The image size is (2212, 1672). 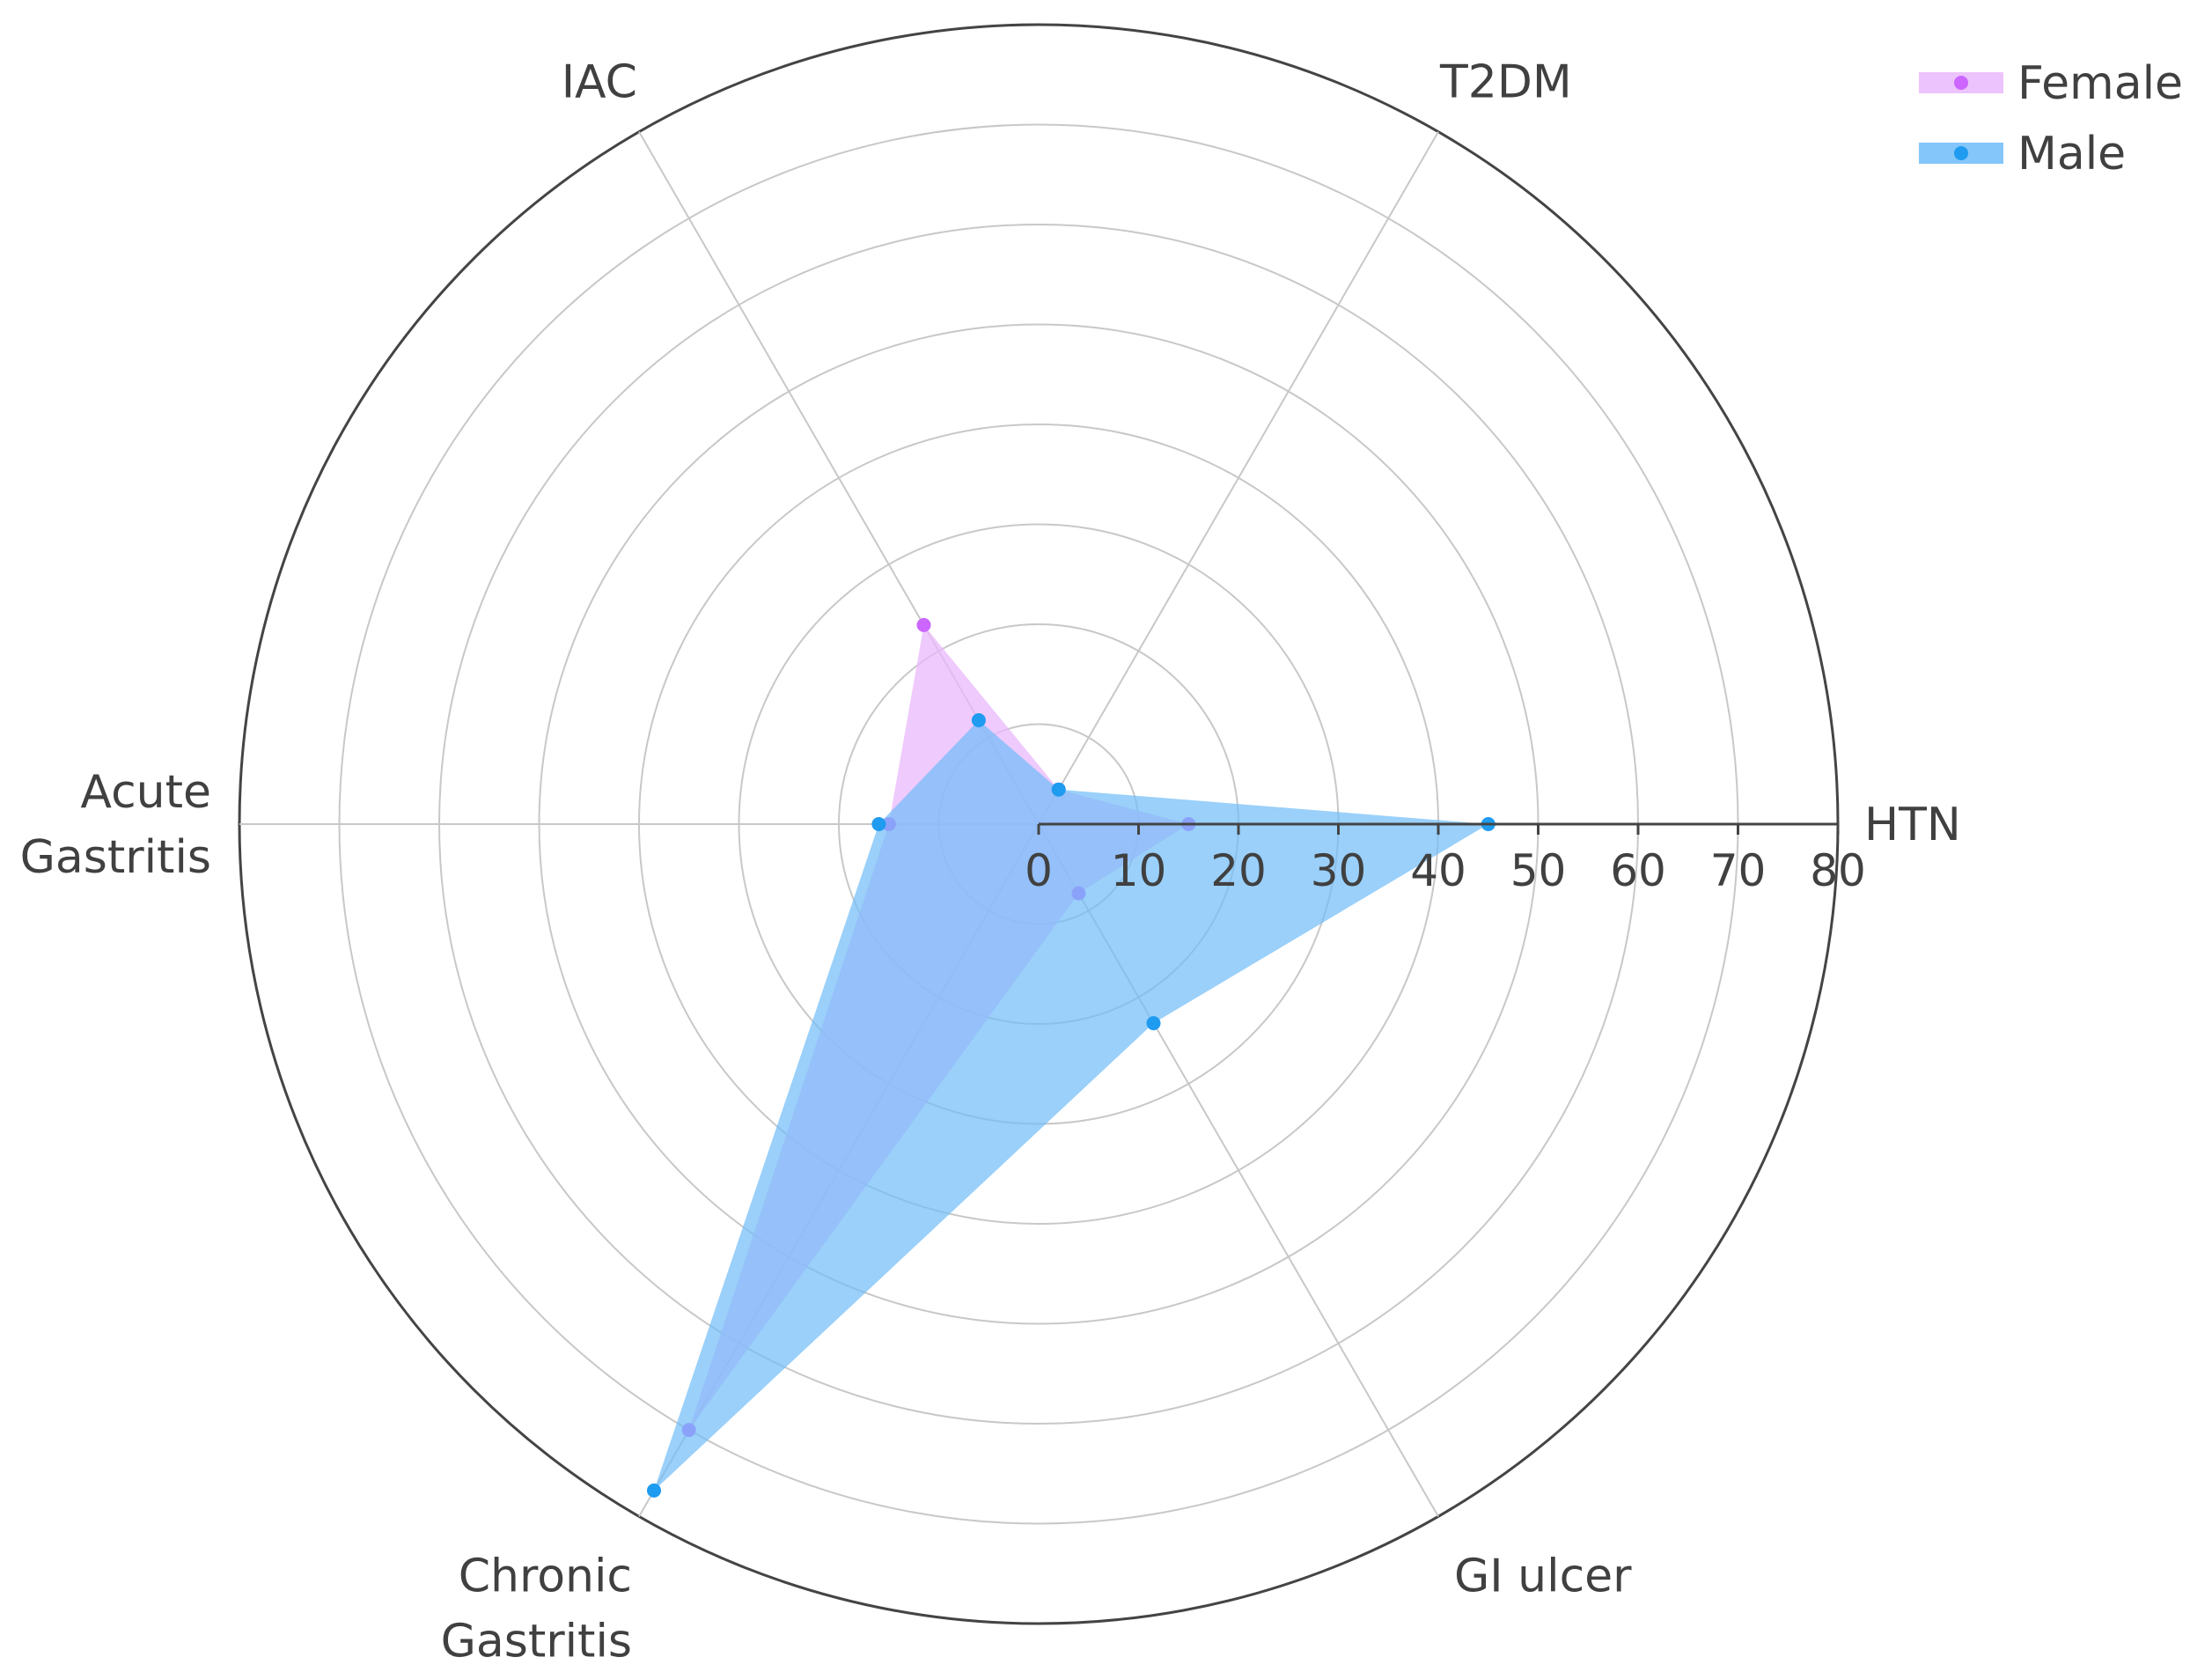 I want to click on radial-tick-label: 20, so click(x=1239, y=870).